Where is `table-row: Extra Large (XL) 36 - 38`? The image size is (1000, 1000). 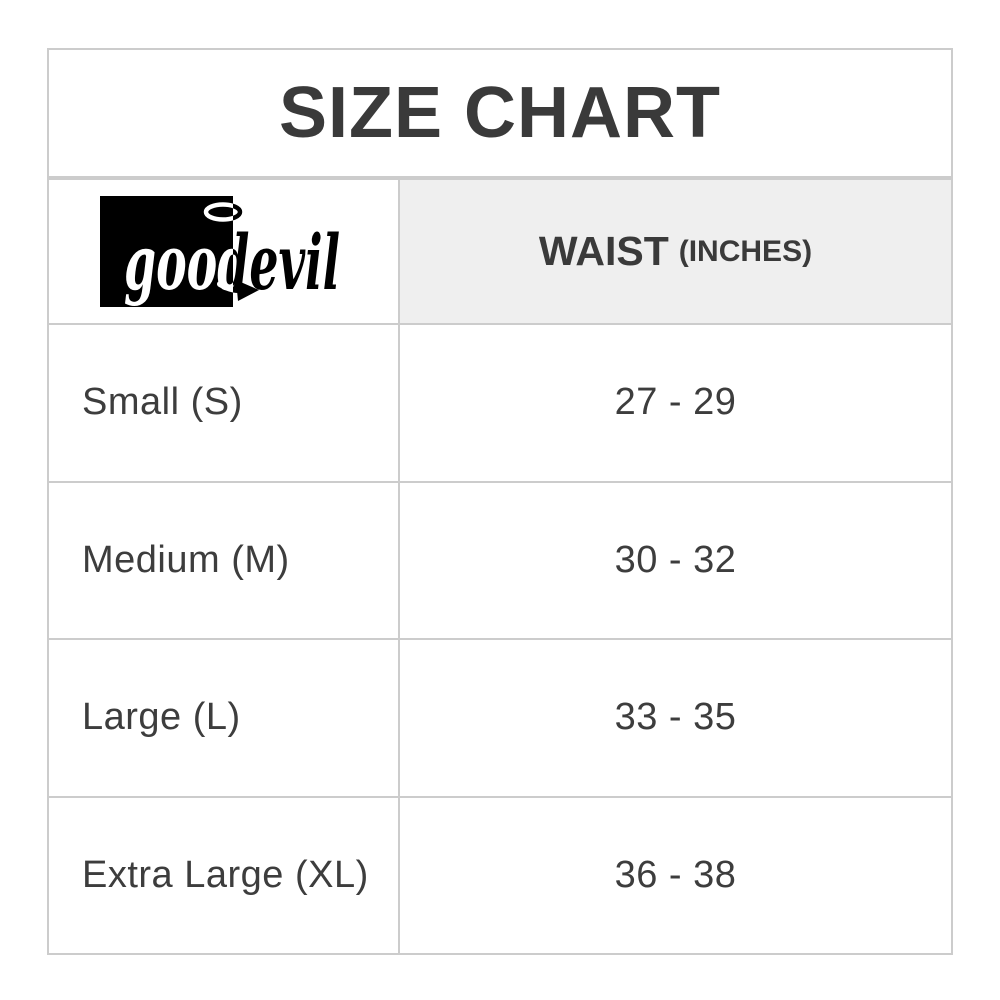 table-row: Extra Large (XL) 36 - 38 is located at coordinates (500, 875).